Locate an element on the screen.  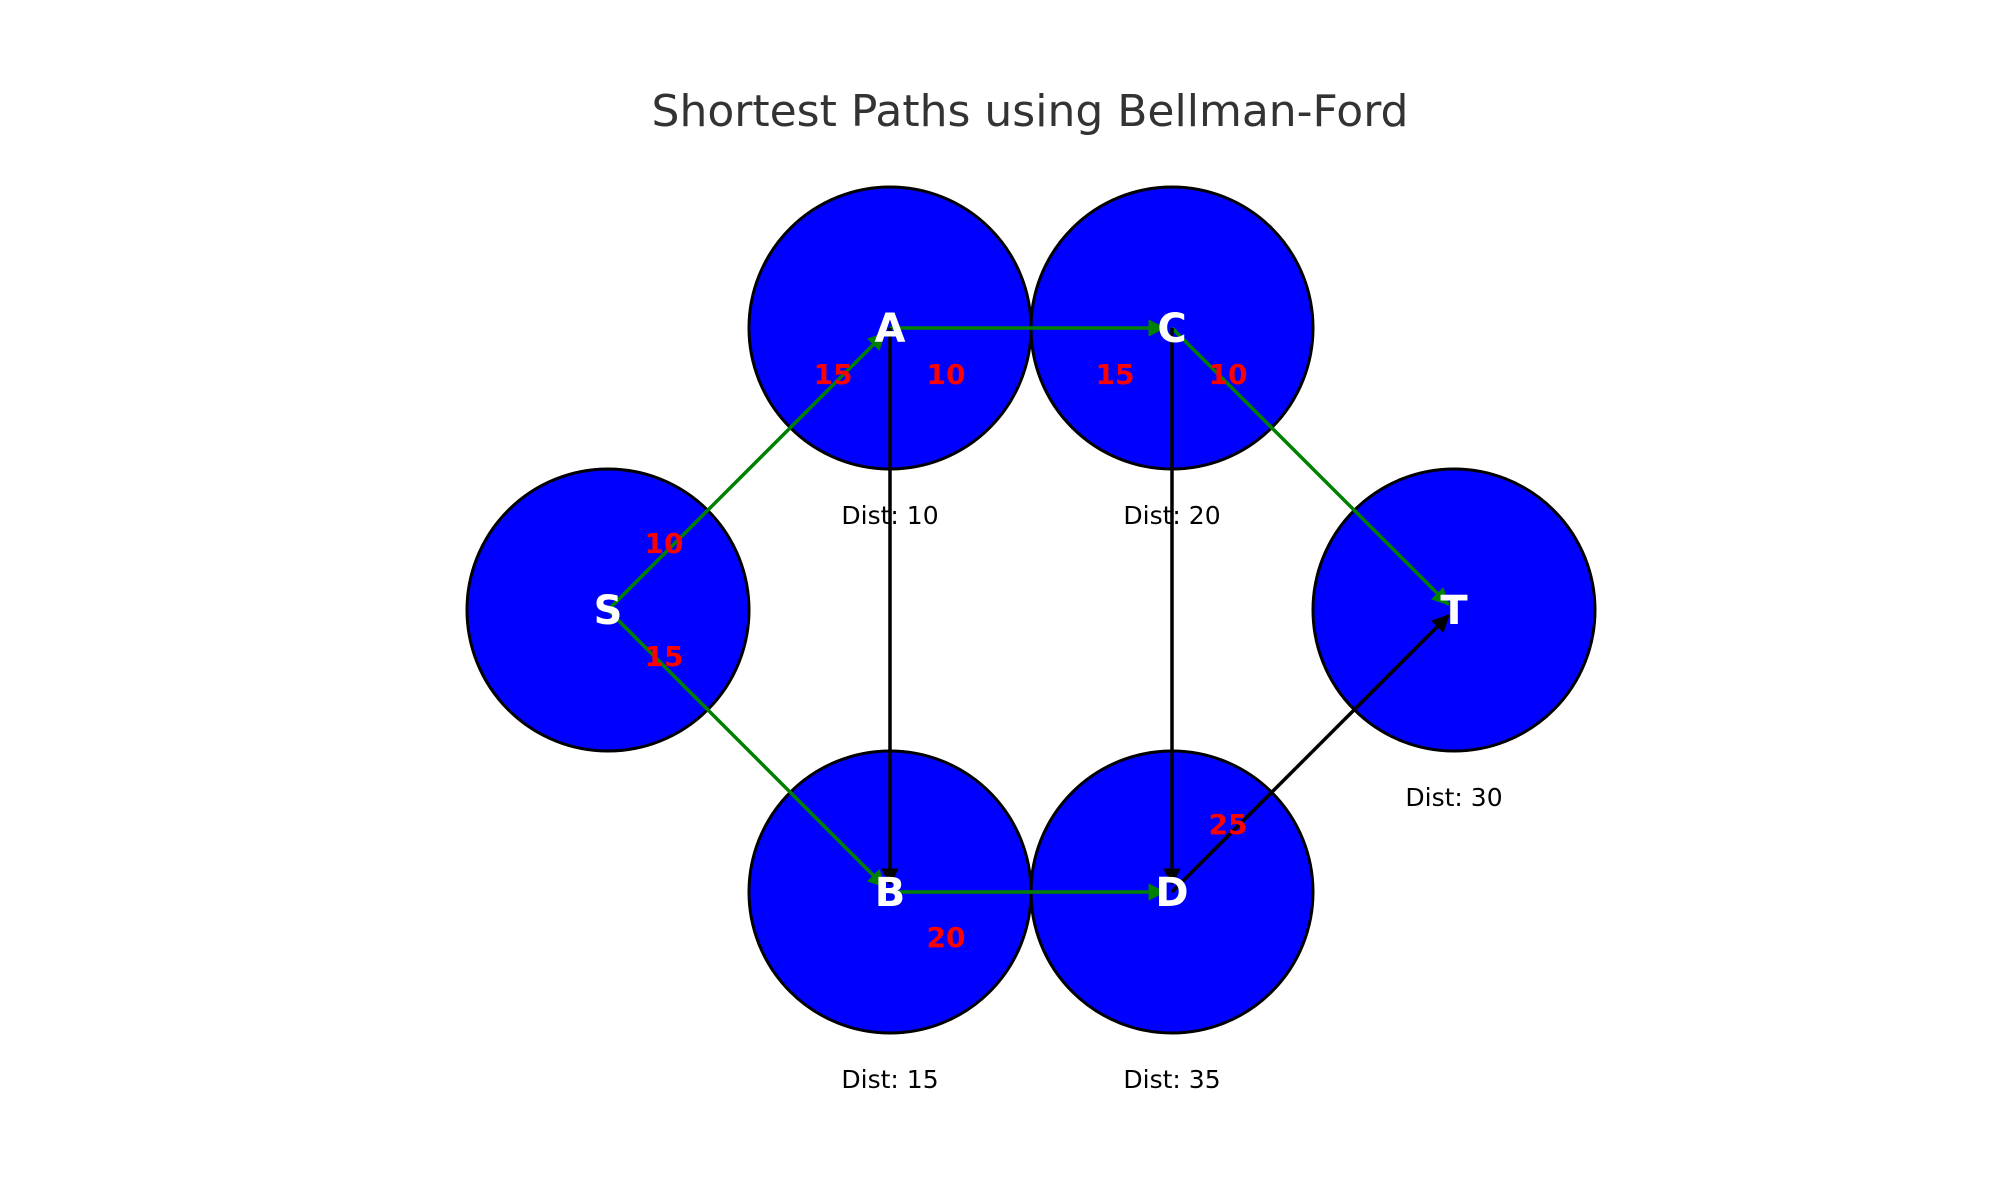
distance-label-a: Dist: 10 is located at coordinates (889, 515).